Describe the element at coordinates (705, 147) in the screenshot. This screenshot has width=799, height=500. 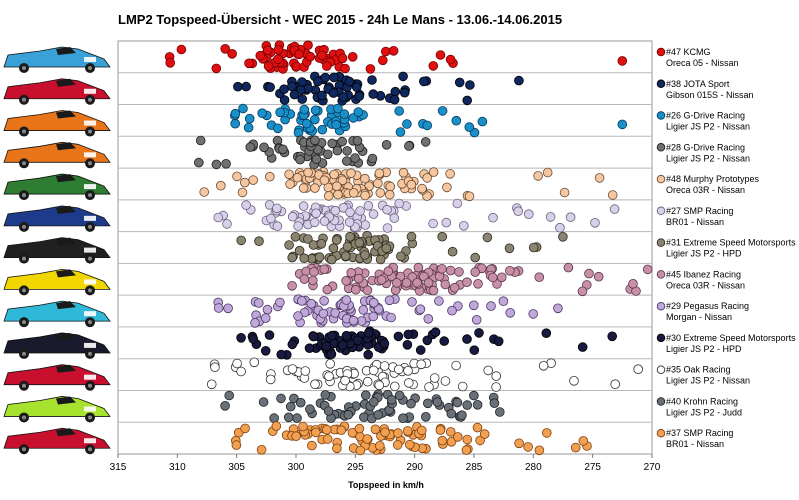
I see `legend-team: #28 G-Drive Racing` at that location.